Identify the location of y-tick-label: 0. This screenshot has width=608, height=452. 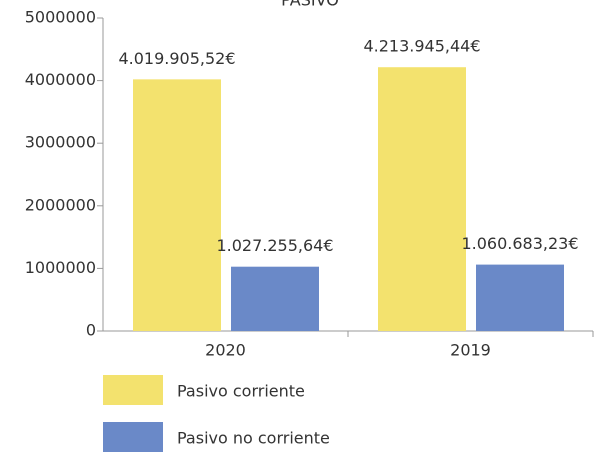
(91, 330).